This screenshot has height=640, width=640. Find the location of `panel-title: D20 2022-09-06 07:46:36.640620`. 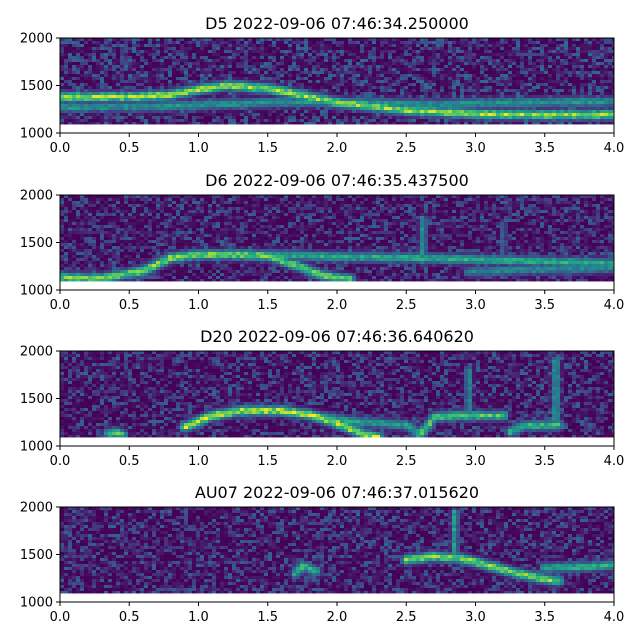

panel-title: D20 2022-09-06 07:46:36.640620 is located at coordinates (337, 336).